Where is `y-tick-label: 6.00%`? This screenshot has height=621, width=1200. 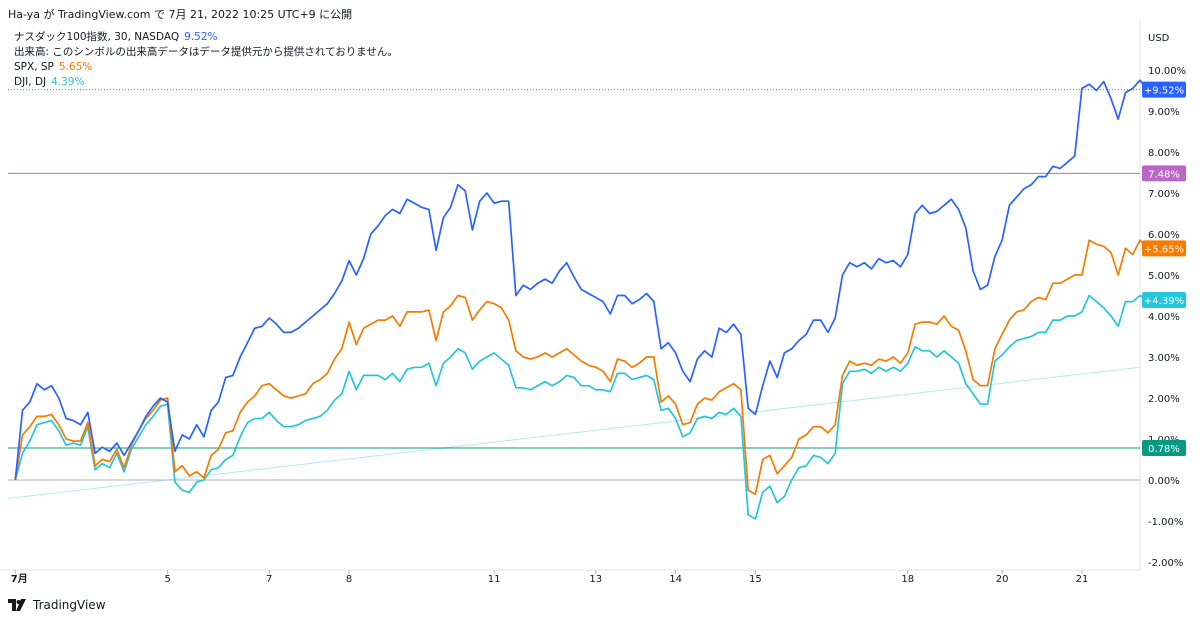
y-tick-label: 6.00% is located at coordinates (1164, 235).